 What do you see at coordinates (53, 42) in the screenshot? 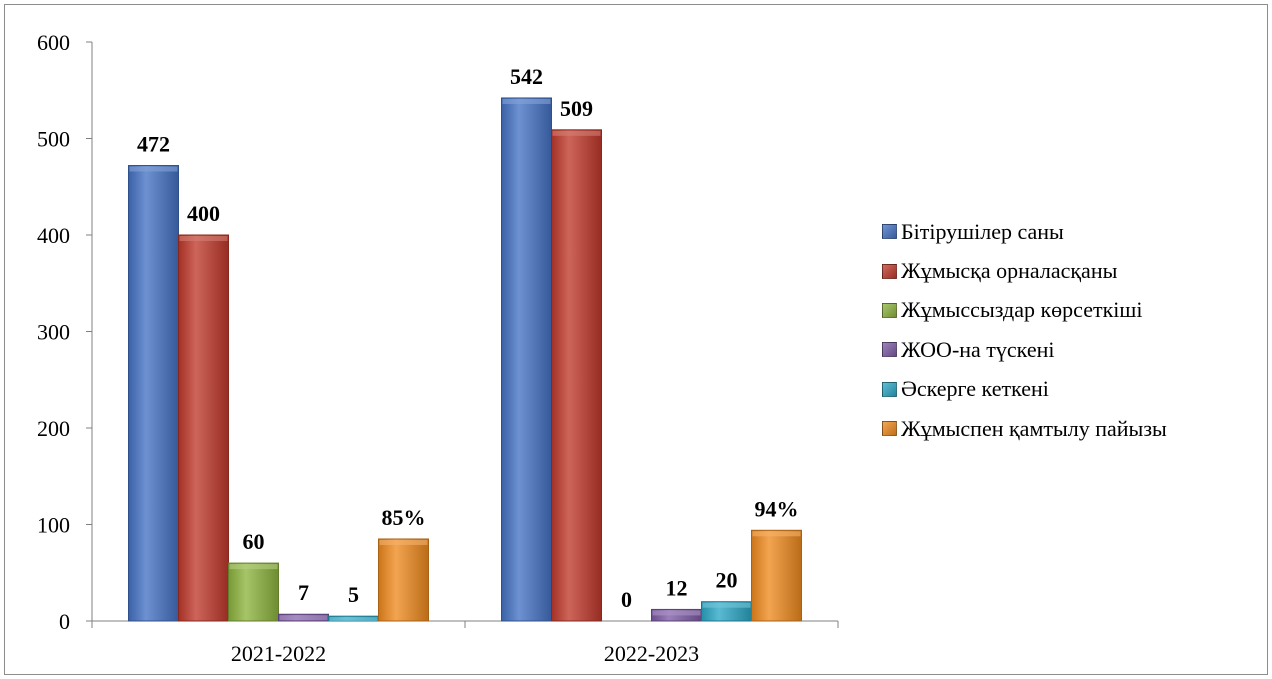
I see `y-tick-label: 600` at bounding box center [53, 42].